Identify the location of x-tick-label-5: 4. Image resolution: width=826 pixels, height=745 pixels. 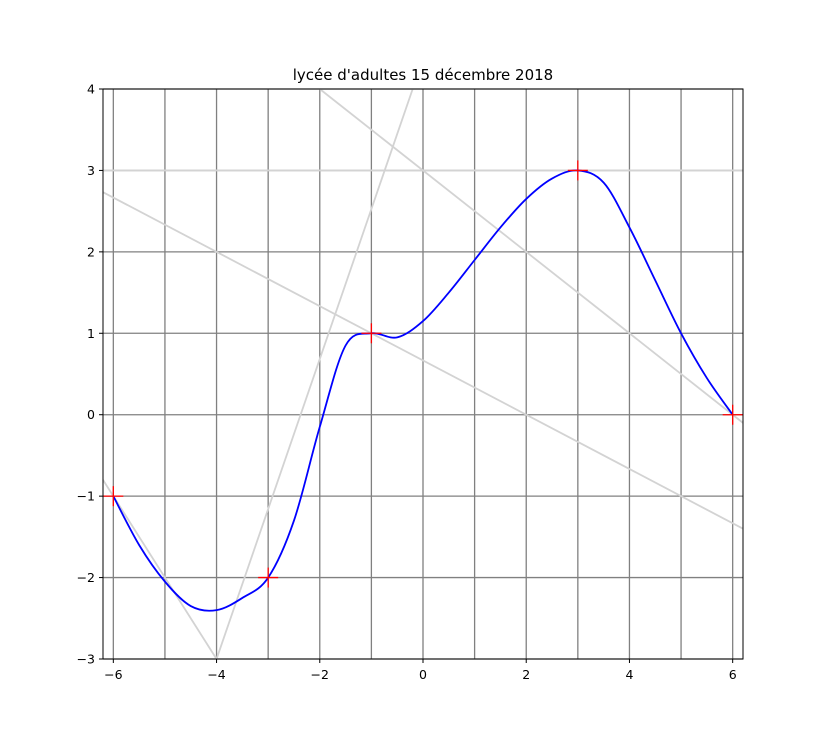
(629, 674).